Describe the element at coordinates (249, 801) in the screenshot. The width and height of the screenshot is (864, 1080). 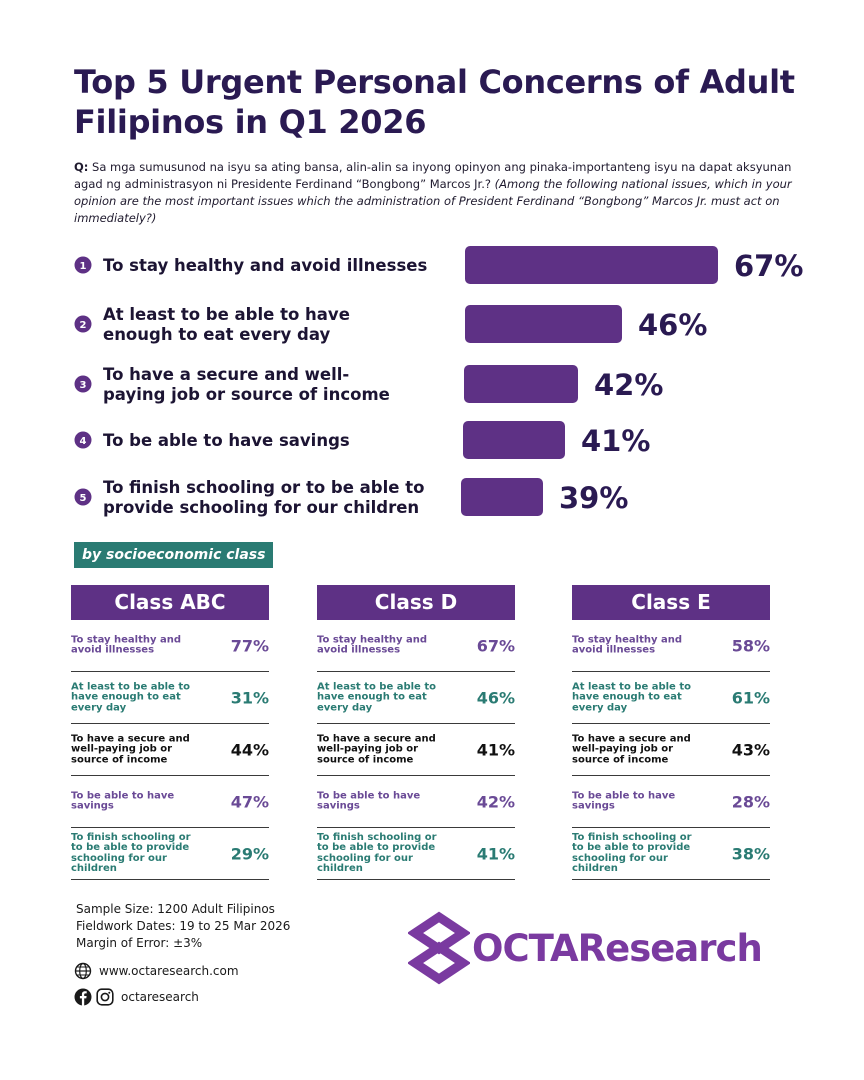
I see `row-value: 47%` at that location.